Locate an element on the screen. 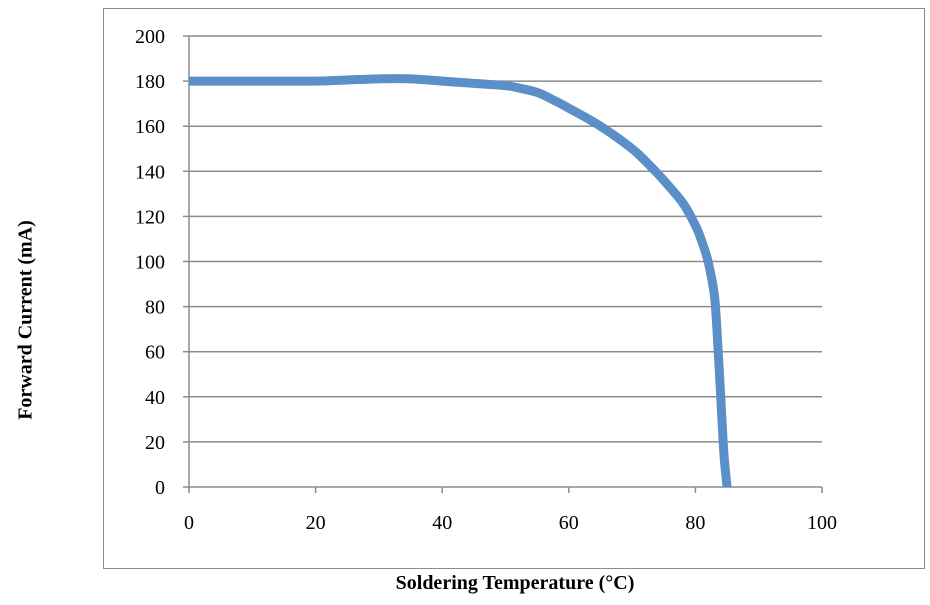  y-tick-label: 60 is located at coordinates (155, 353).